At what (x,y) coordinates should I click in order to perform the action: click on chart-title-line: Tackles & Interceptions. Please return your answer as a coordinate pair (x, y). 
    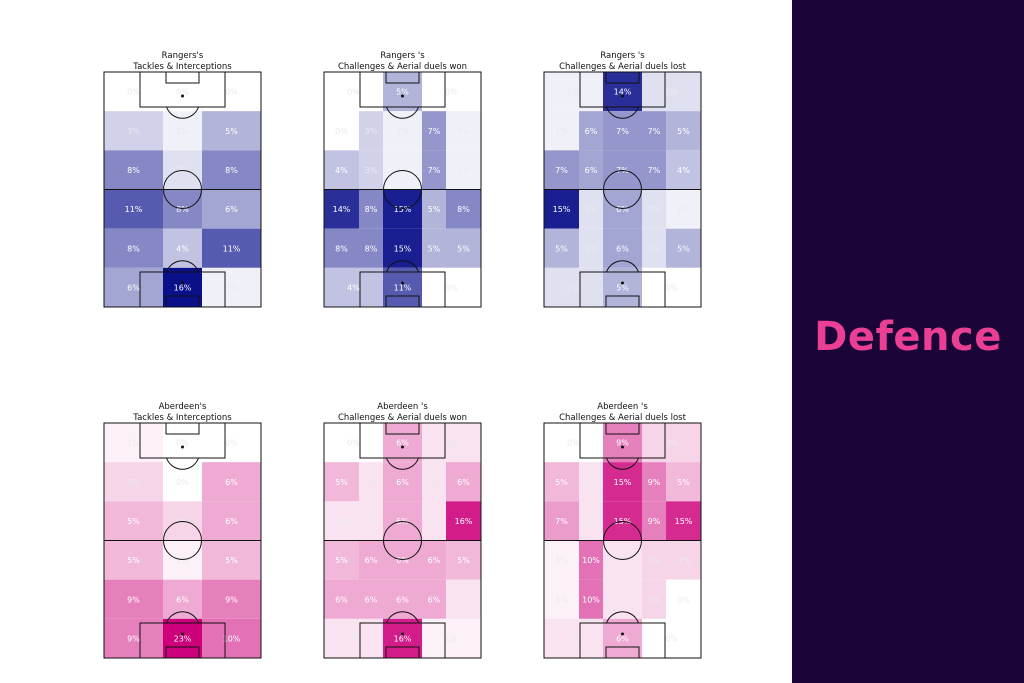
    Looking at the image, I should click on (182, 417).